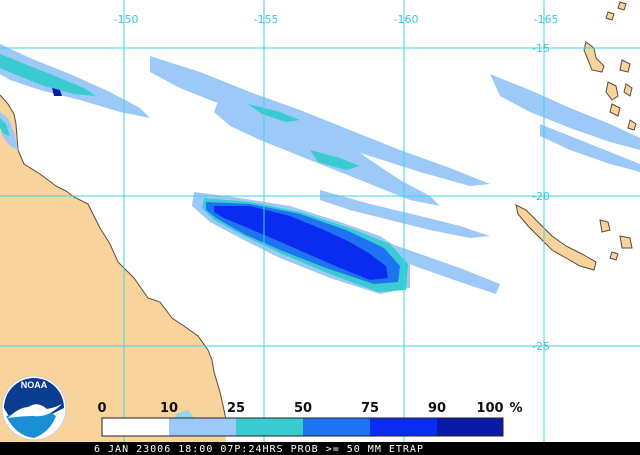 The height and width of the screenshot is (455, 640). I want to click on band-25-50-coast, so click(5, 127).